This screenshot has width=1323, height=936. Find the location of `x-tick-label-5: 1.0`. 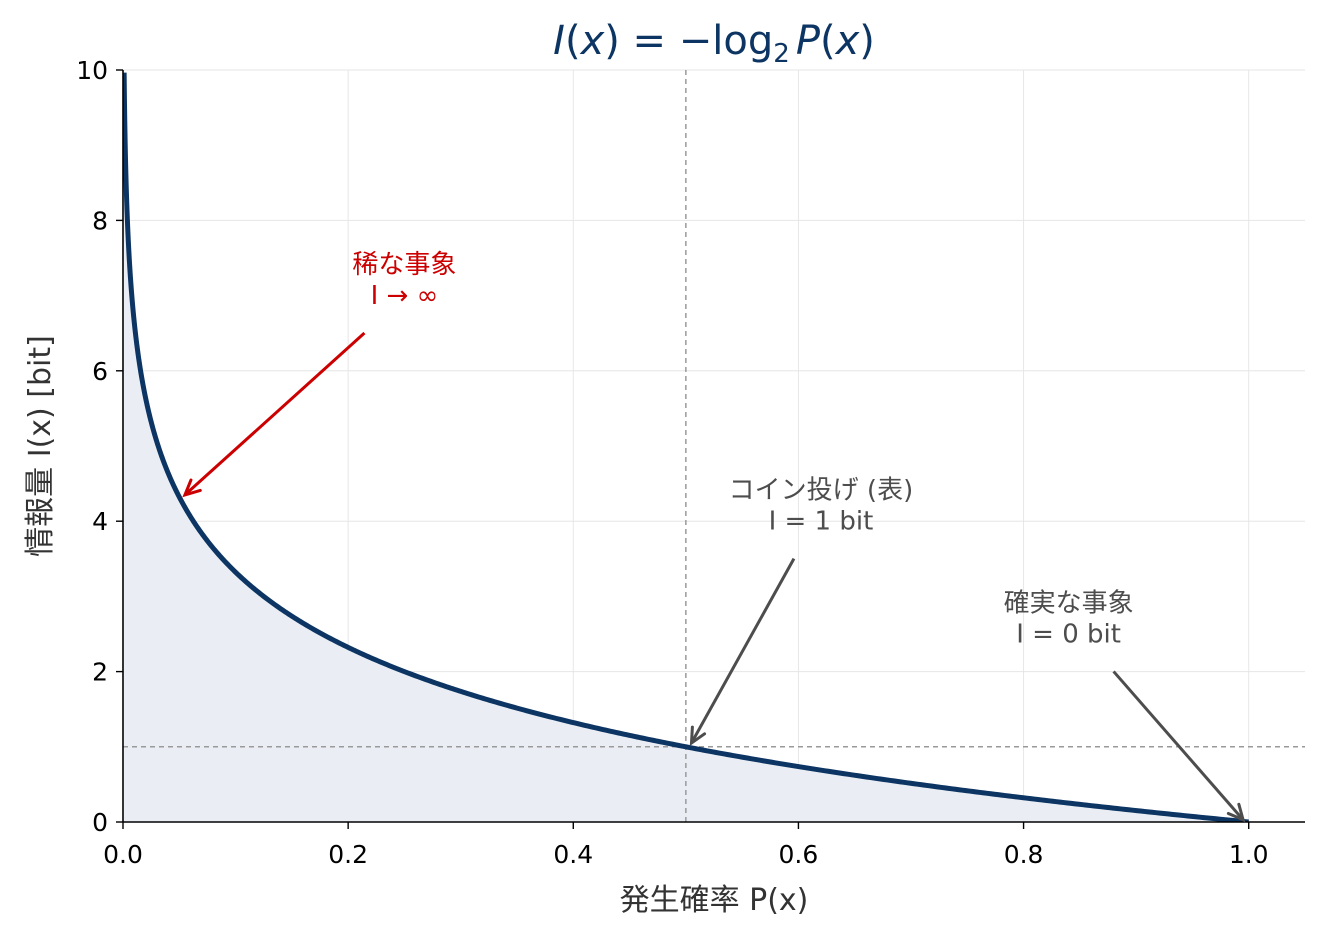

x-tick-label-5: 1.0 is located at coordinates (1249, 854).